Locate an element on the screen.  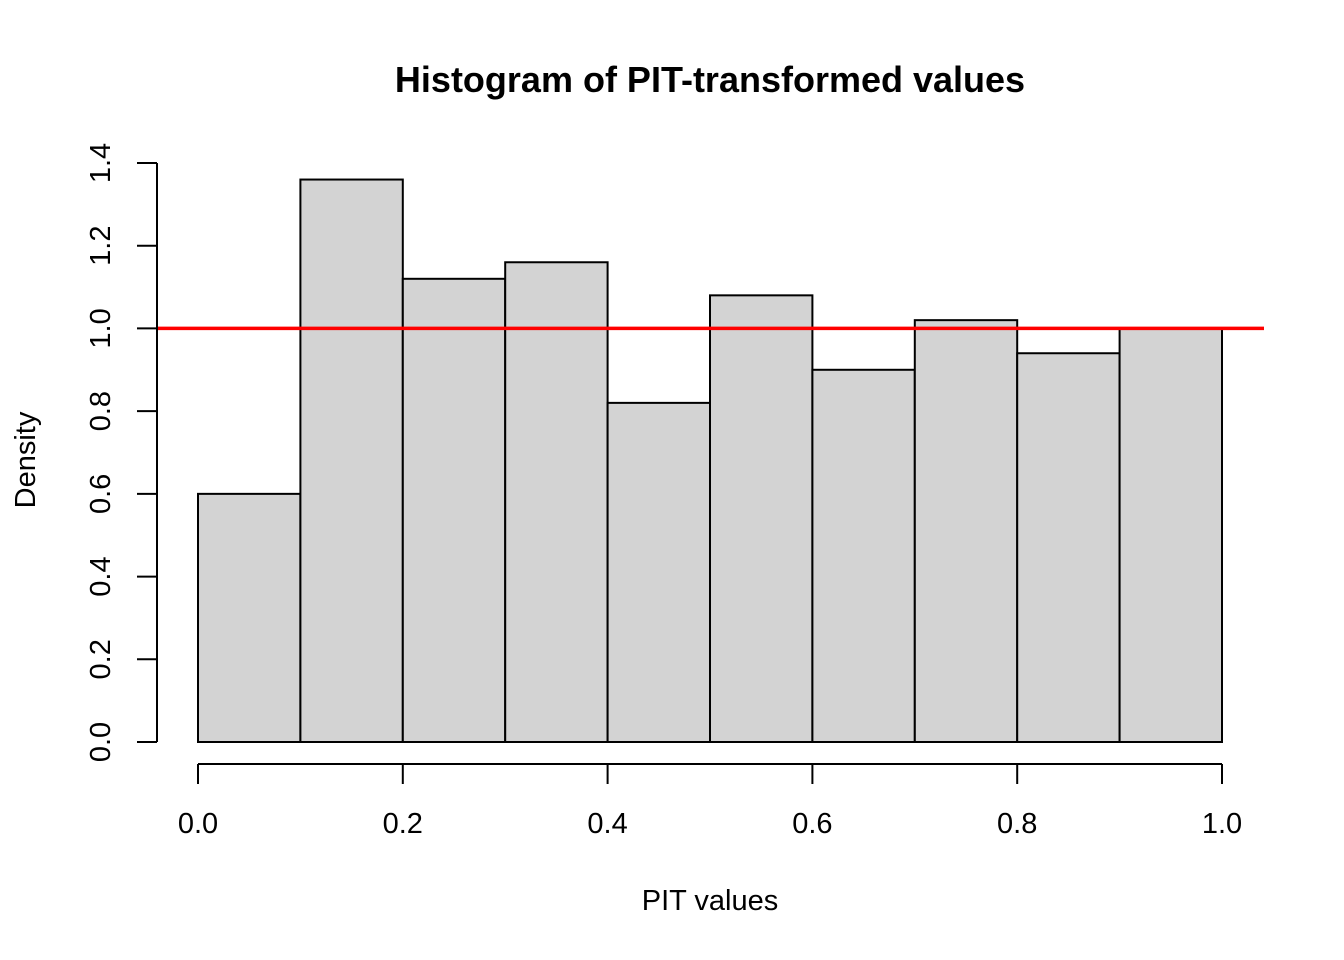
y-tick-label: 0.8 is located at coordinates (101, 411).